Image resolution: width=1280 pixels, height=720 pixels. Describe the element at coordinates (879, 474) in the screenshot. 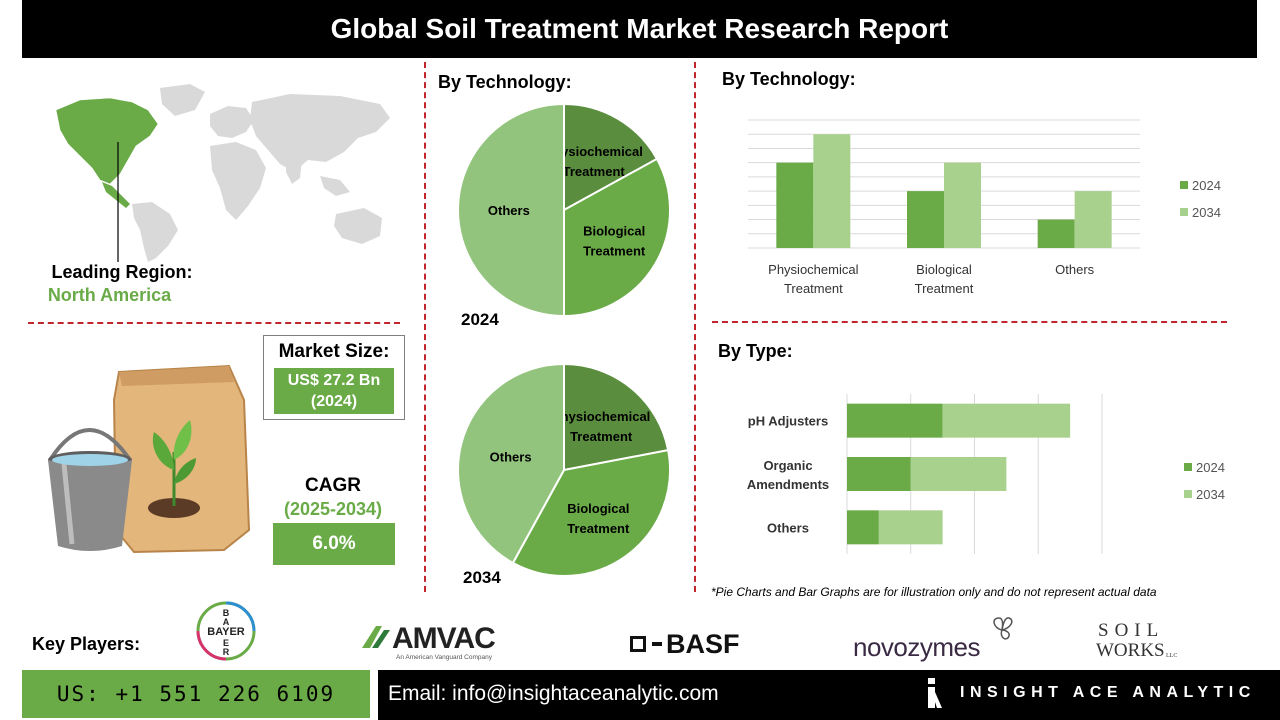

I see `bar-organic-amendments-2024` at that location.